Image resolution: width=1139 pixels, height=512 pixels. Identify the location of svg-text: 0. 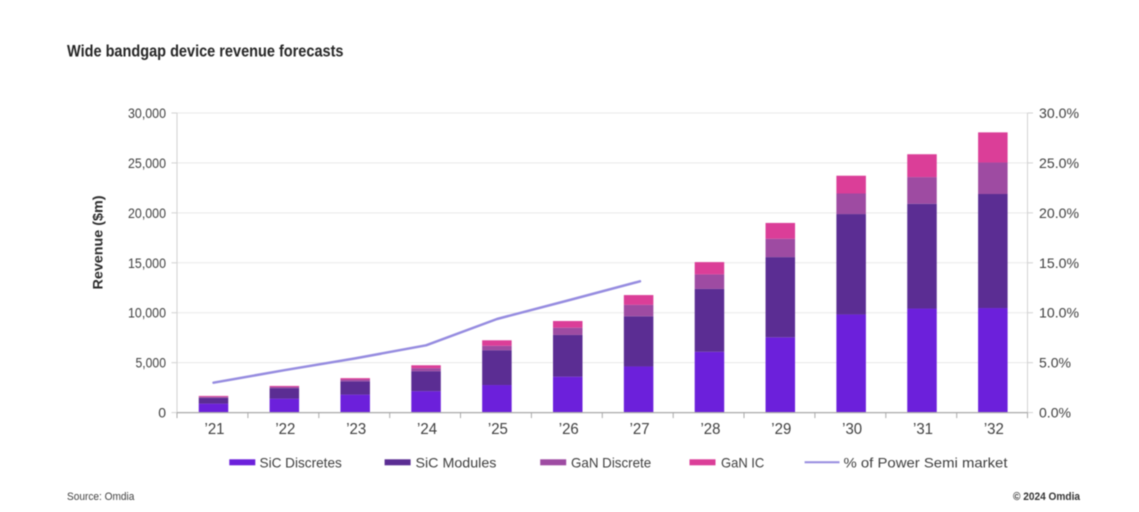
(162, 413).